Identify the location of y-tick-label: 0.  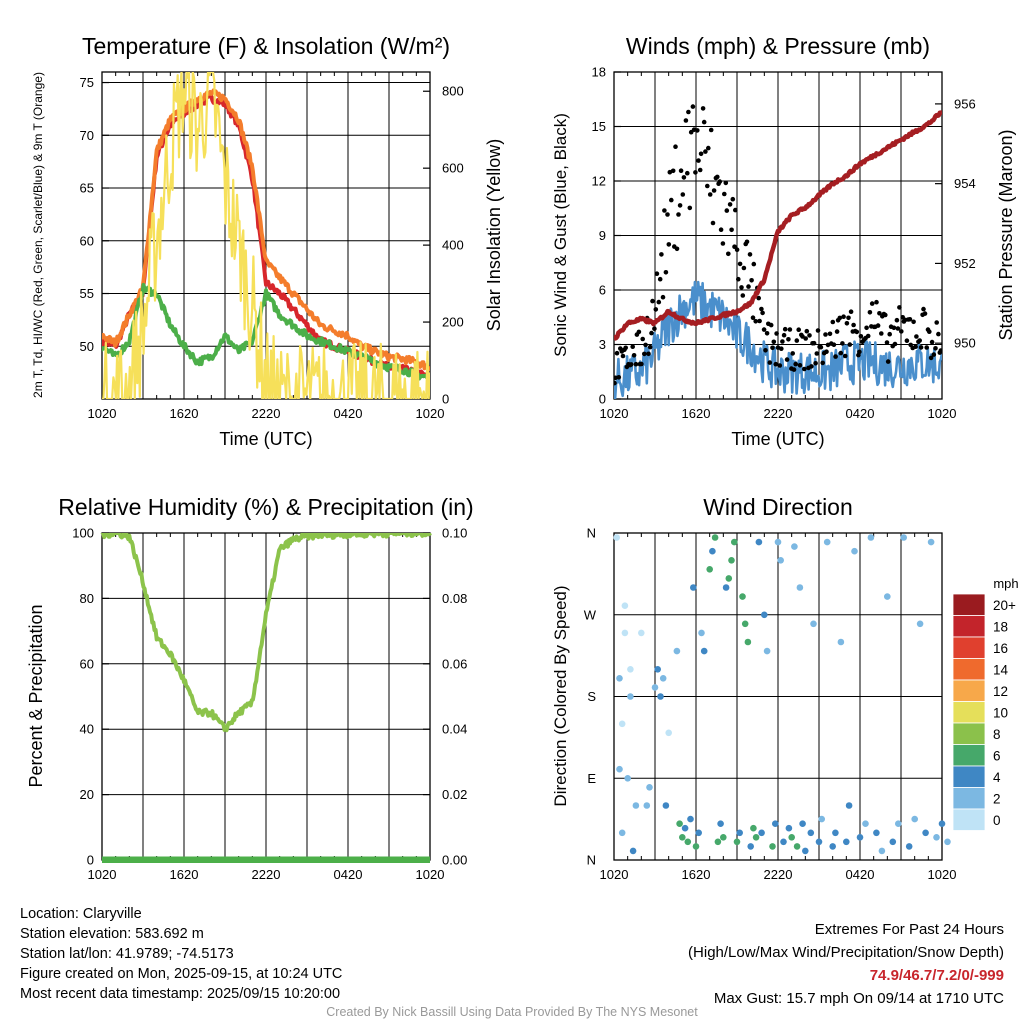
(90, 860).